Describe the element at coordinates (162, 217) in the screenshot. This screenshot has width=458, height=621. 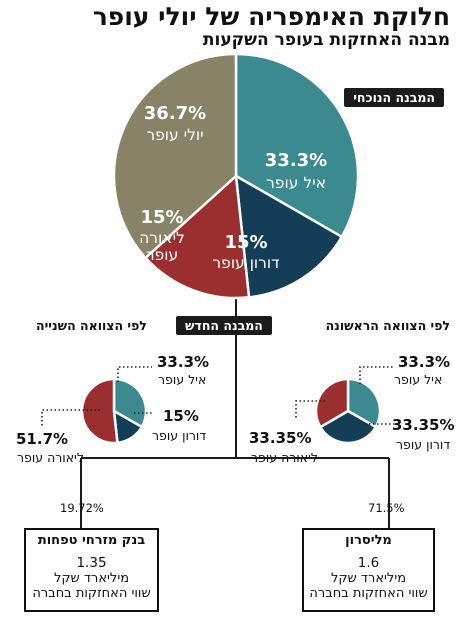
I see `slice-label-liora-pct: 15%` at that location.